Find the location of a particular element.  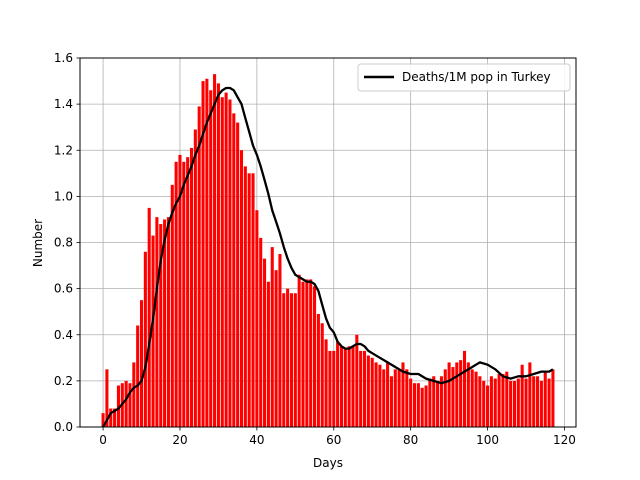

y-tick-label: 0.2 is located at coordinates (63, 381).